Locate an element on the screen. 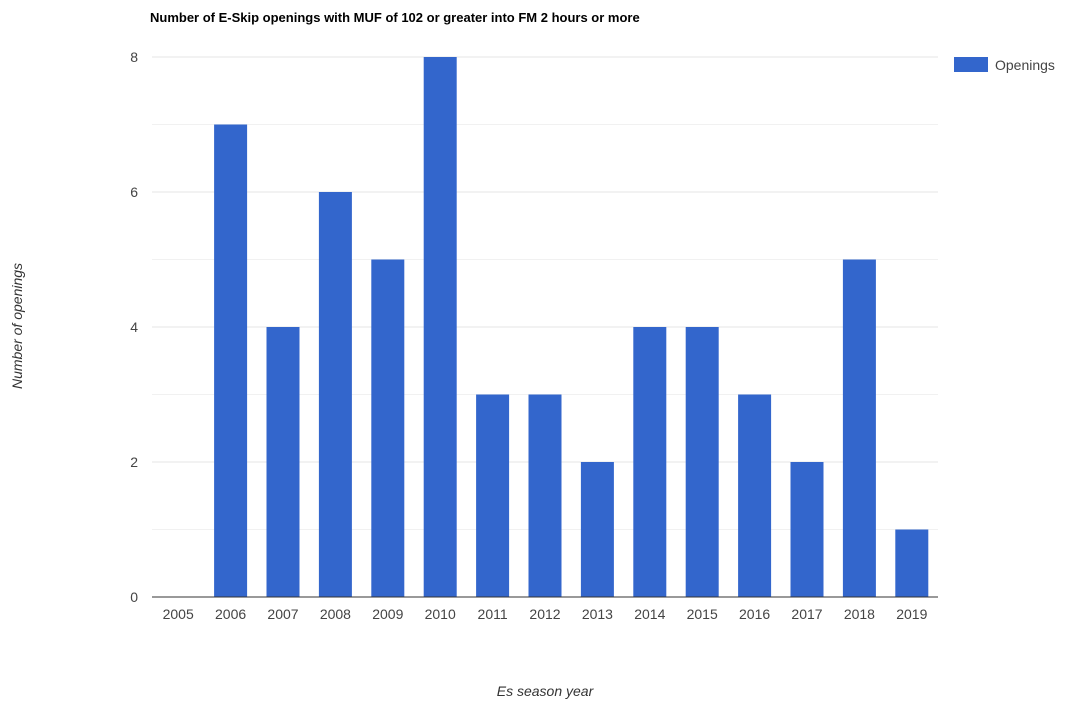 The width and height of the screenshot is (1073, 703). x-tick-label: 2014 is located at coordinates (649, 614).